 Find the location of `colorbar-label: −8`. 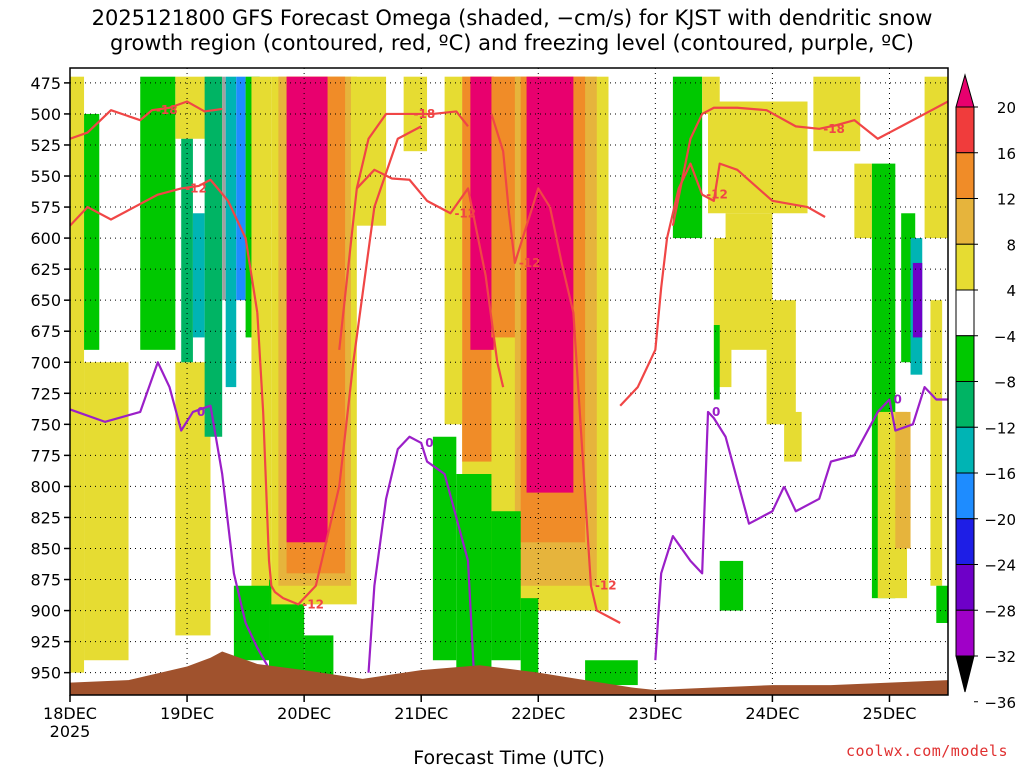

colorbar-label: −8 is located at coordinates (1005, 383).